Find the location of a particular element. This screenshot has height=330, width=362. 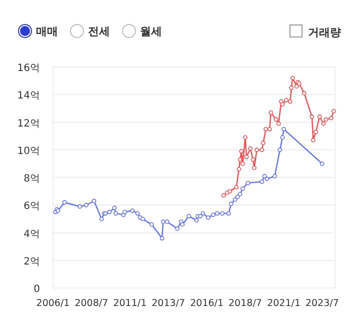

x-tick-label: 2016/1 is located at coordinates (207, 303).